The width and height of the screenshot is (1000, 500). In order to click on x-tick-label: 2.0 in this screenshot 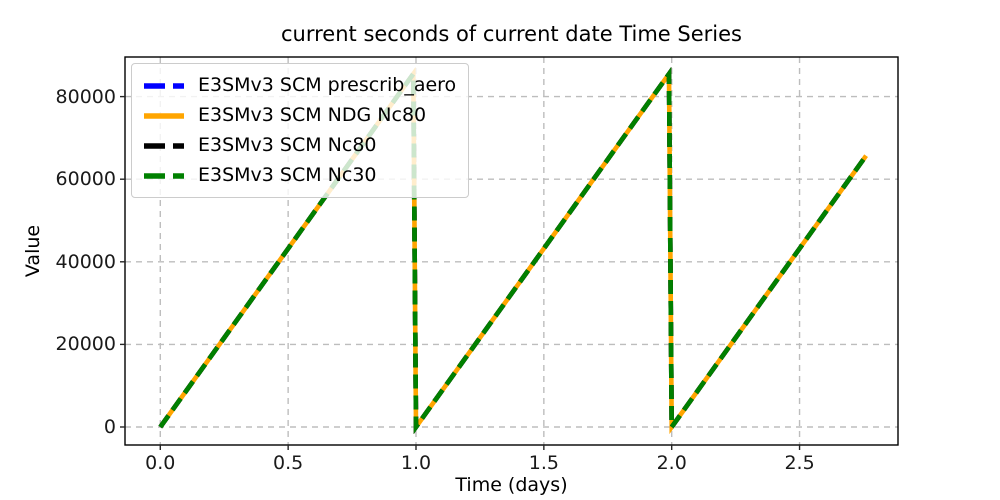, I will do `click(671, 463)`.